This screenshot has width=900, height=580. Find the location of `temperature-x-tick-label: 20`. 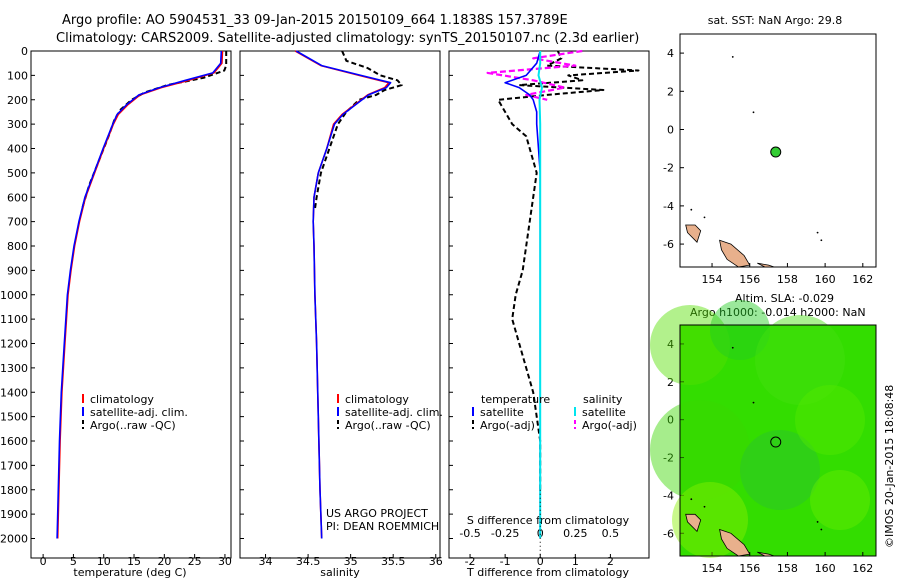

temperature-x-tick-label: 20 is located at coordinates (164, 561).